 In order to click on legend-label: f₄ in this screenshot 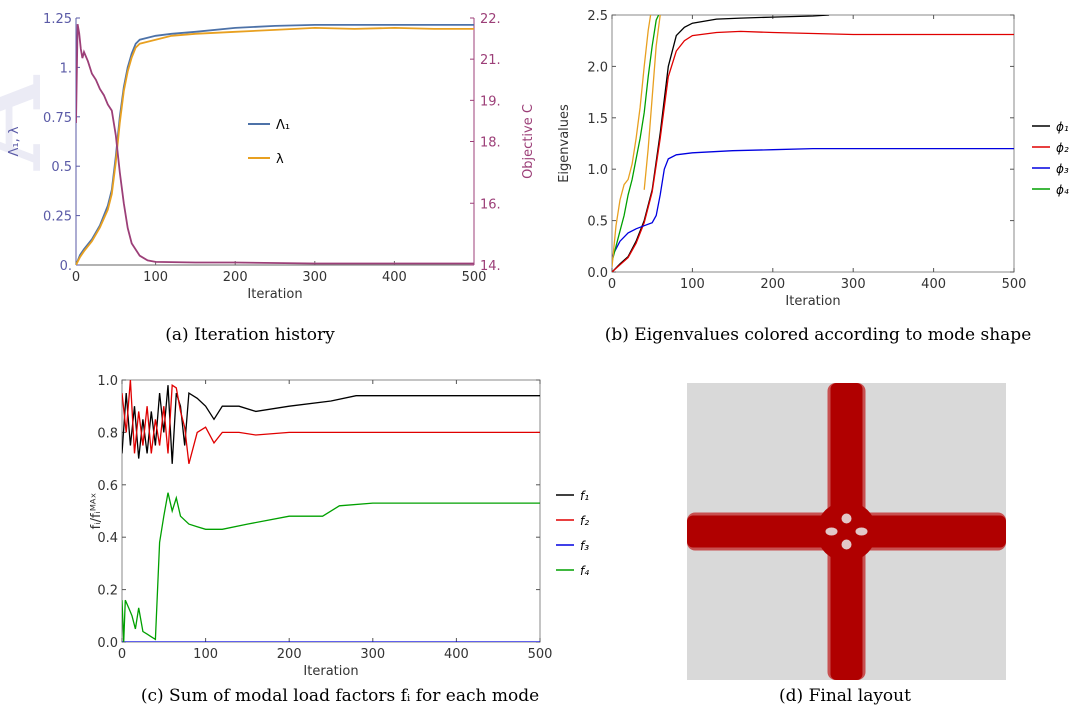, I will do `click(584, 571)`.